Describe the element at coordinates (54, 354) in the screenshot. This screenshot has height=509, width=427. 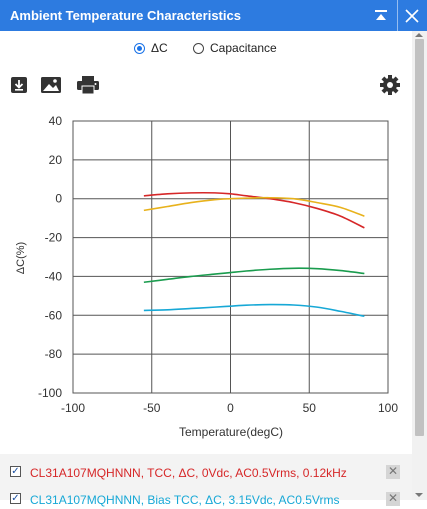
I see `y-tick-label: -80` at that location.